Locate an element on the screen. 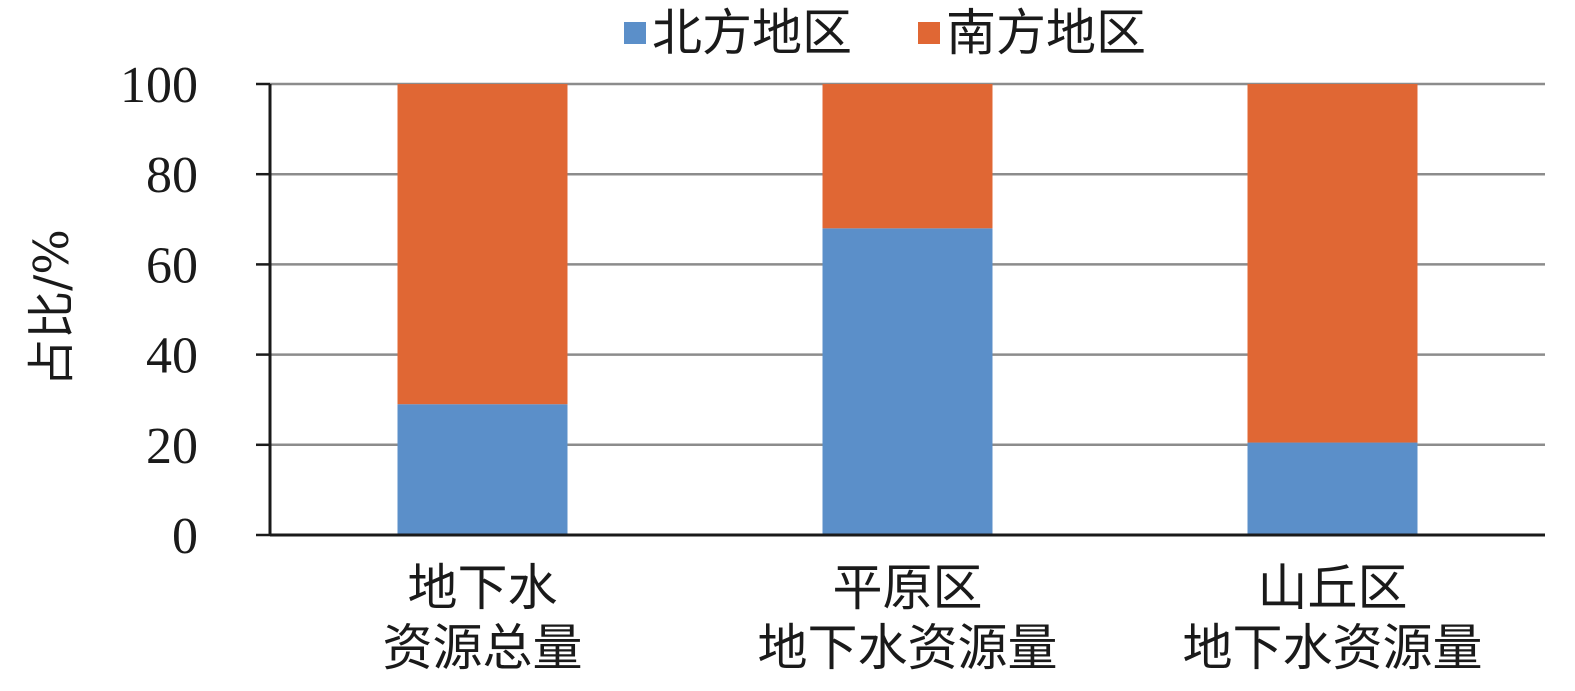 The height and width of the screenshot is (691, 1575). y-tick-label: 60 is located at coordinates (172, 265).